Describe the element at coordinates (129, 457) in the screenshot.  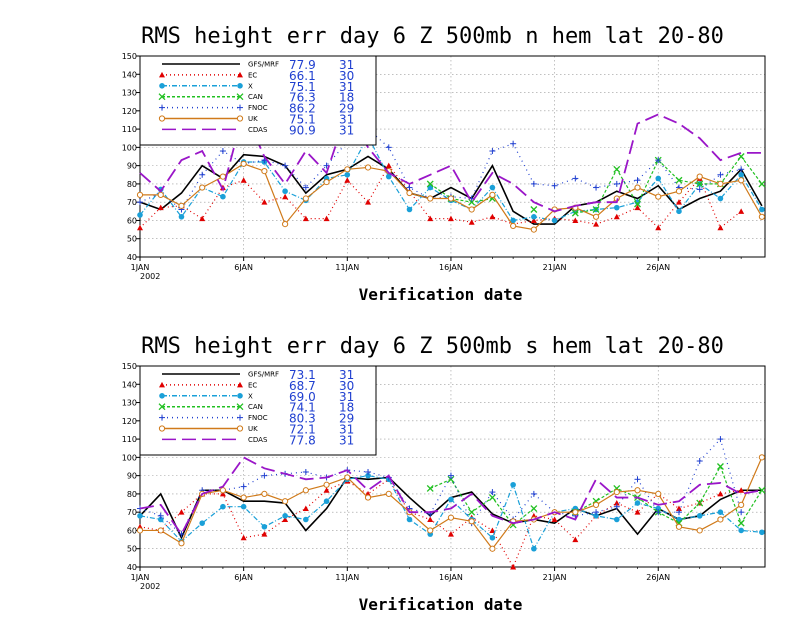
I see `y-tick-label: 100` at that location.